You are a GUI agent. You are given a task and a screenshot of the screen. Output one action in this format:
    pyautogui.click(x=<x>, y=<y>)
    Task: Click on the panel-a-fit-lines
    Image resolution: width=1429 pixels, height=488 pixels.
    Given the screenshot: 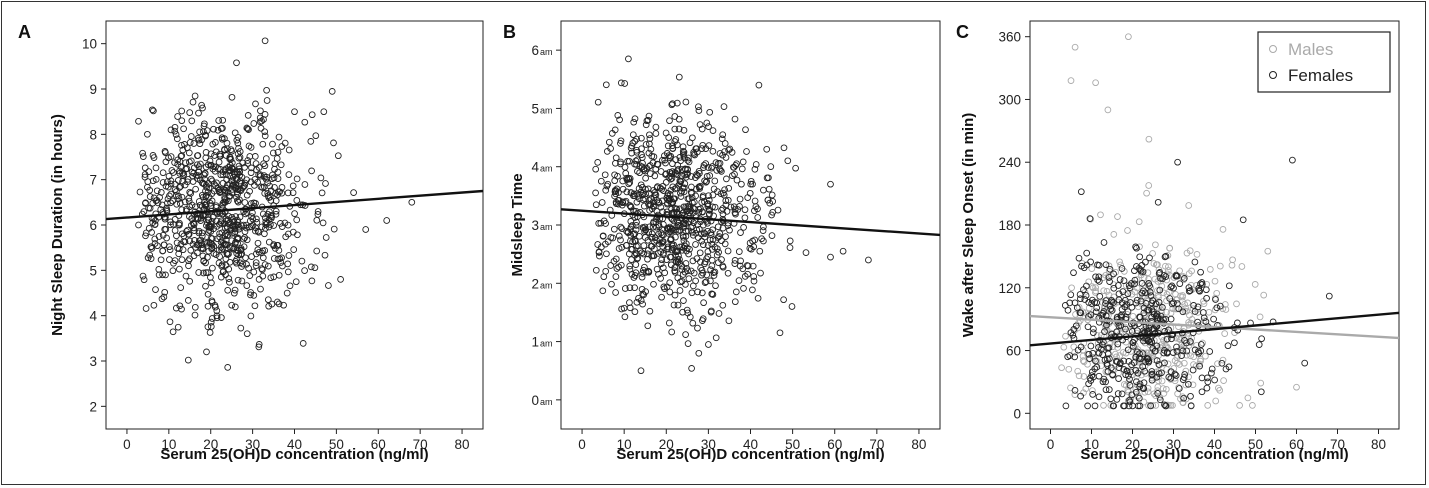 What is the action you would take?
    pyautogui.click(x=294, y=205)
    